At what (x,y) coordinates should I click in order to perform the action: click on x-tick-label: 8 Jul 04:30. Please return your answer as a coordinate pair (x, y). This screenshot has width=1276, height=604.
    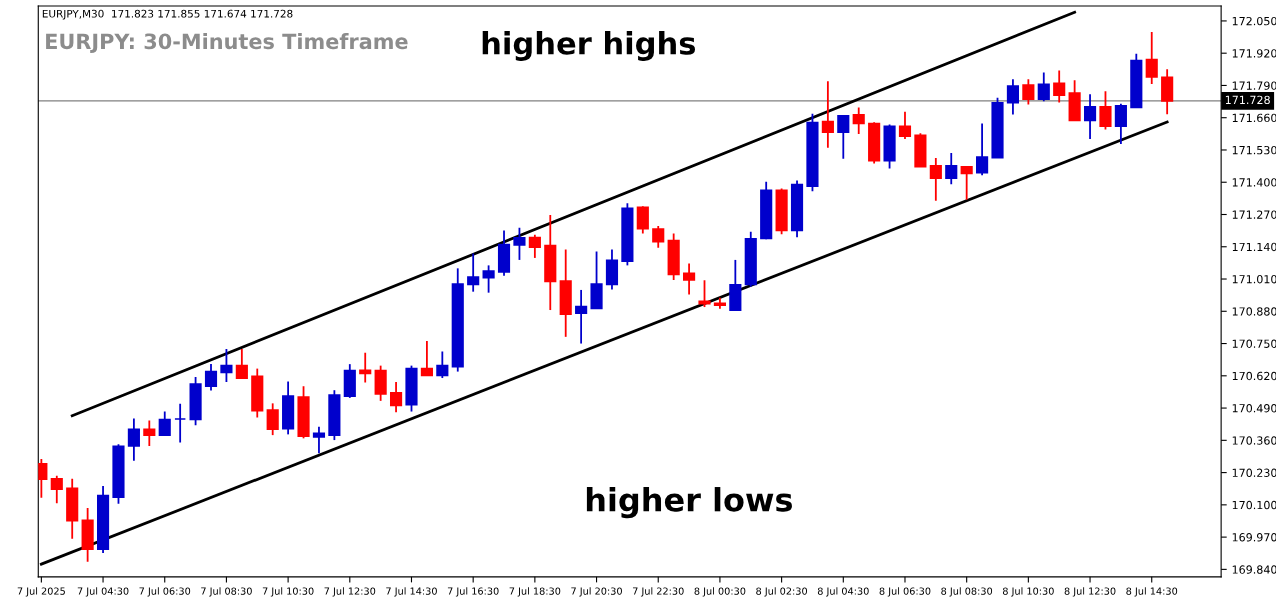
    Looking at the image, I should click on (843, 592).